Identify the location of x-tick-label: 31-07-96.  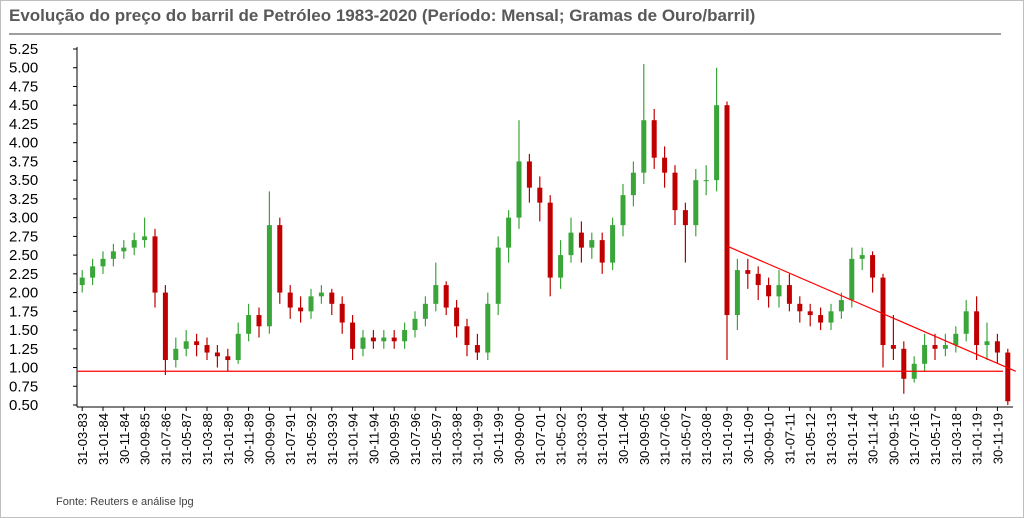
(415, 439).